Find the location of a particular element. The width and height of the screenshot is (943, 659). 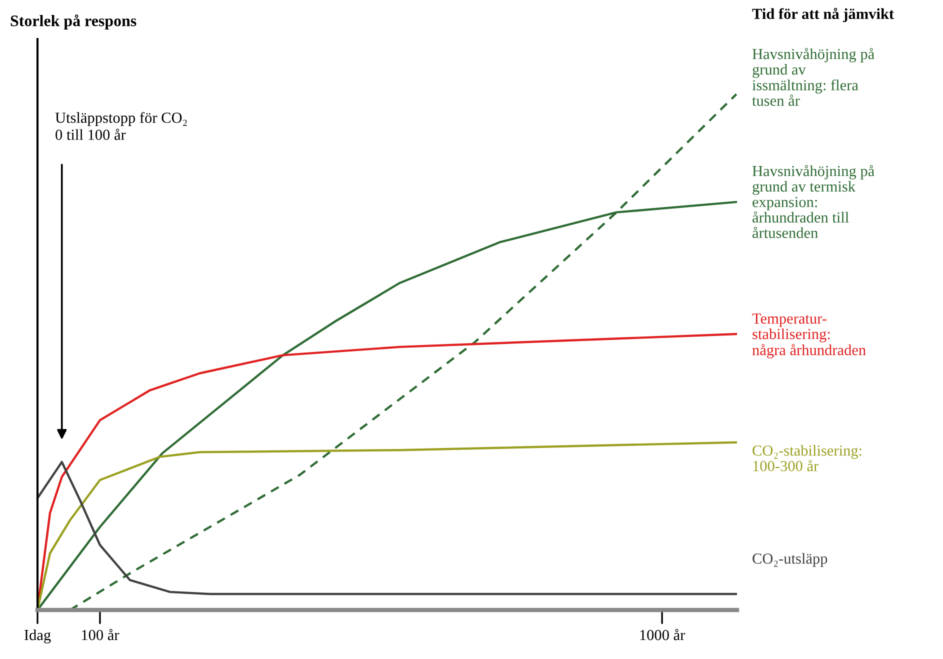

y-axis-title: Storlek på respons is located at coordinates (73, 22).